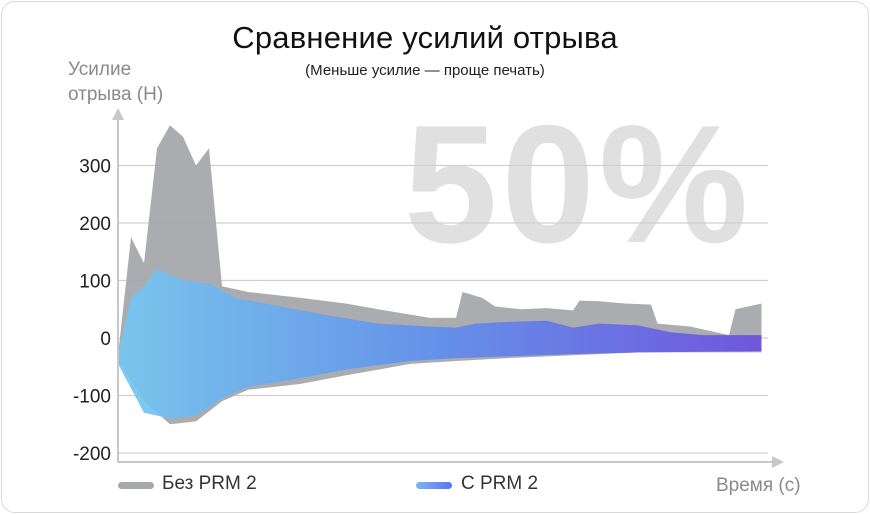  I want to click on legend-swatch-with-prm2, so click(434, 485).